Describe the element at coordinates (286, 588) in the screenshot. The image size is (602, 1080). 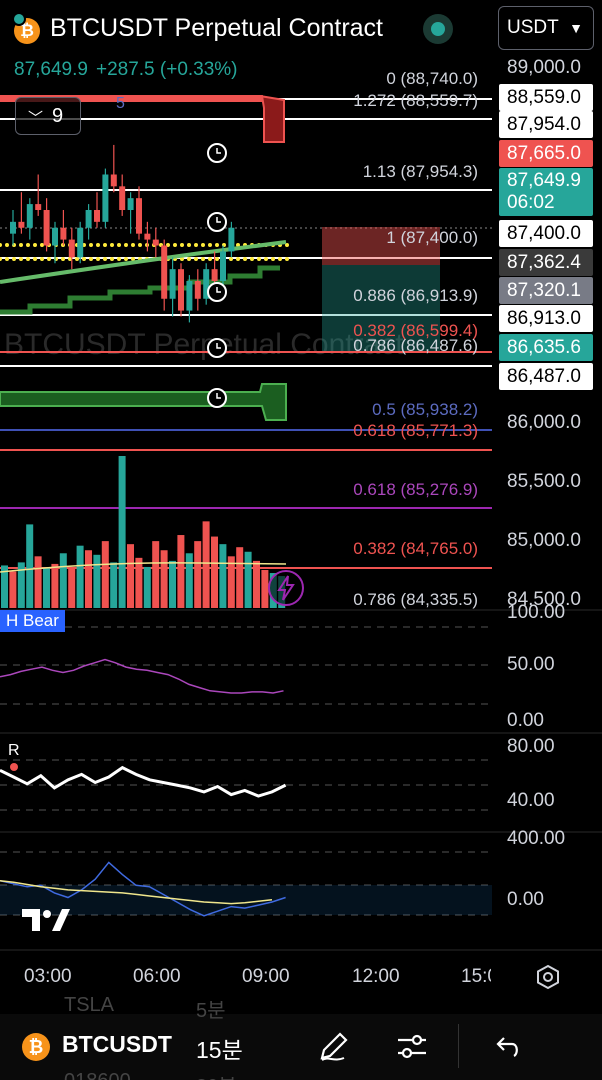
I see `lightning-icon` at that location.